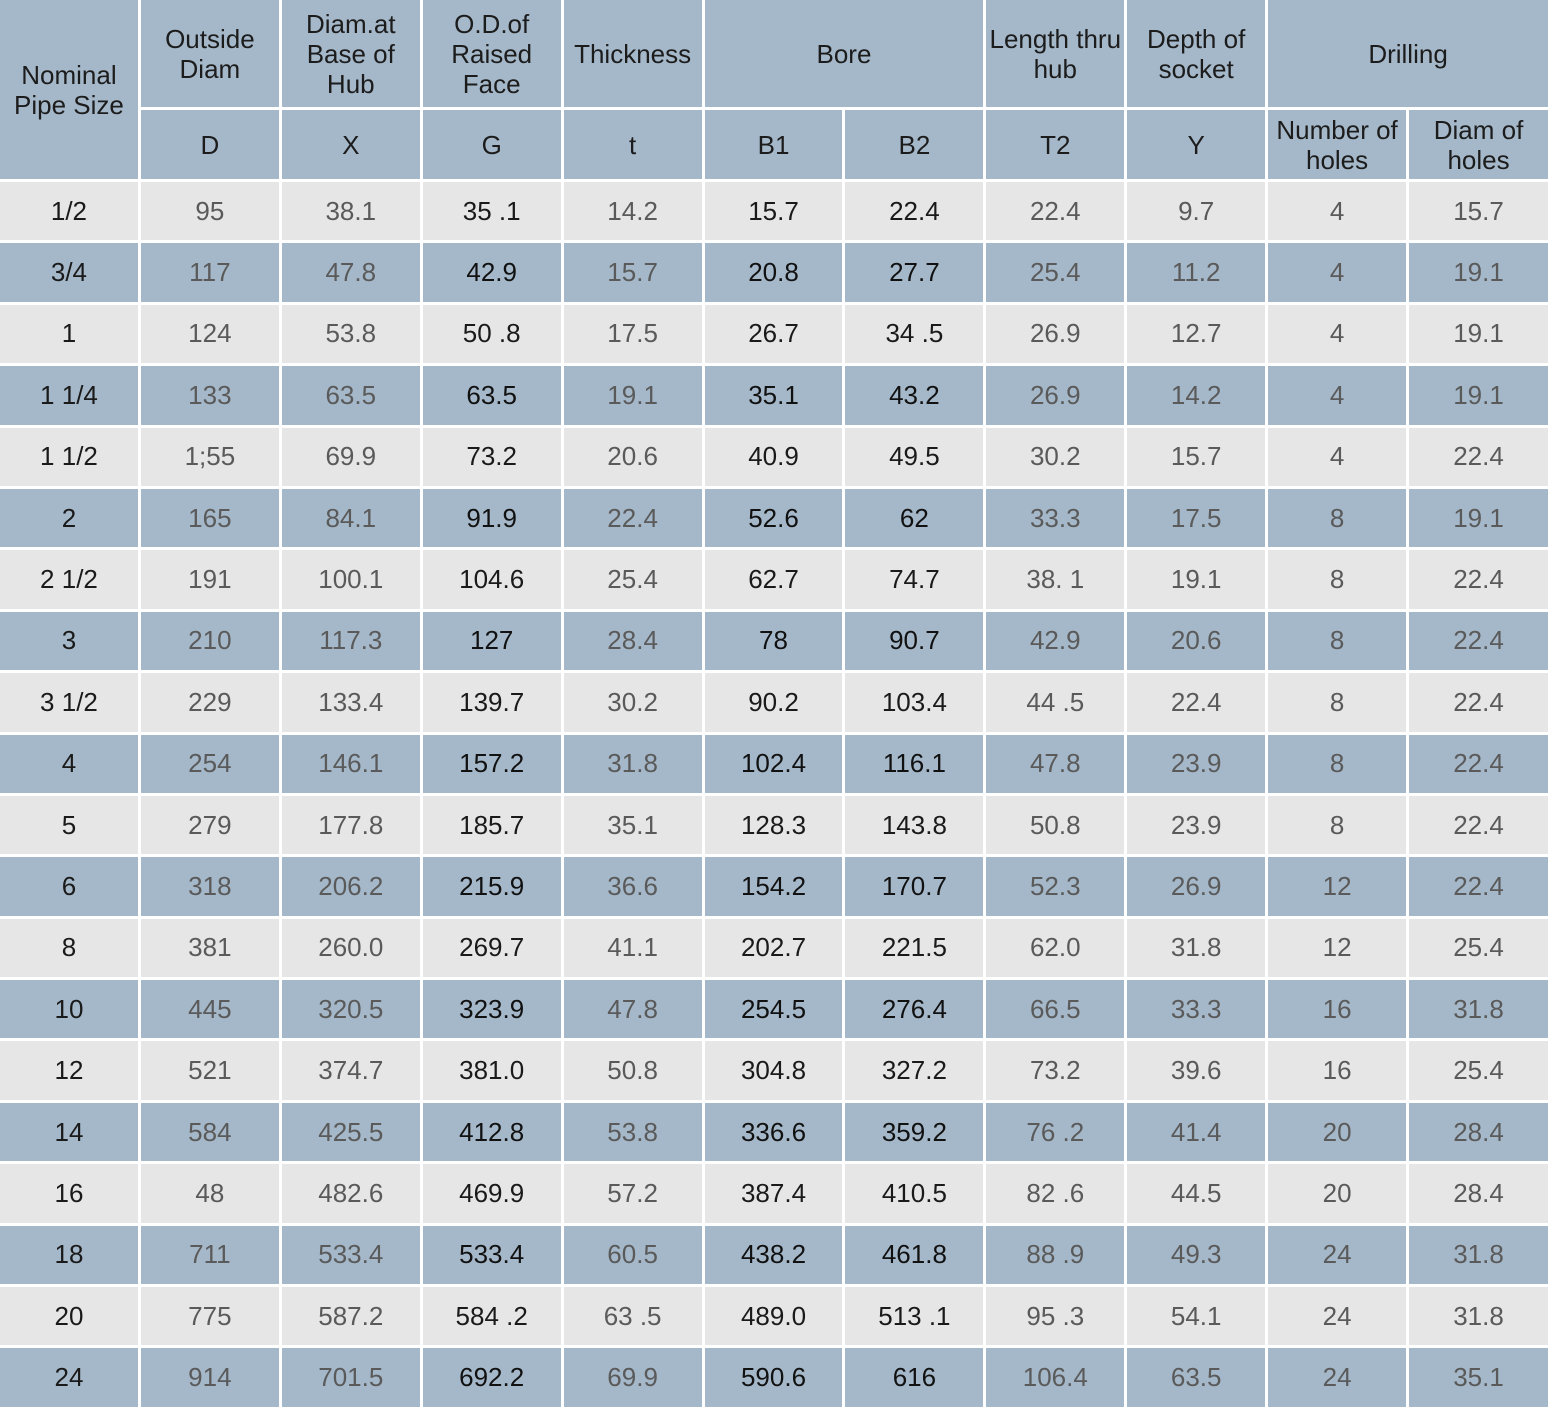 This screenshot has width=1551, height=1411. What do you see at coordinates (1055, 1193) in the screenshot?
I see `cell-length-thru-hub: 82 .6` at bounding box center [1055, 1193].